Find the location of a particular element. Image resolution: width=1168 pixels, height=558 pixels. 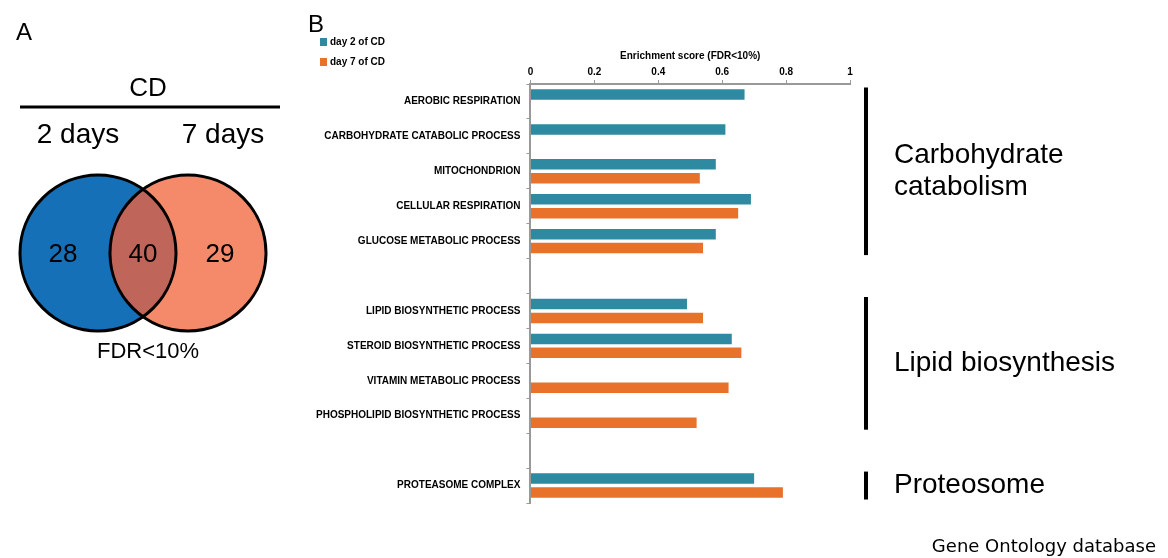

text: CD is located at coordinates (148, 87).